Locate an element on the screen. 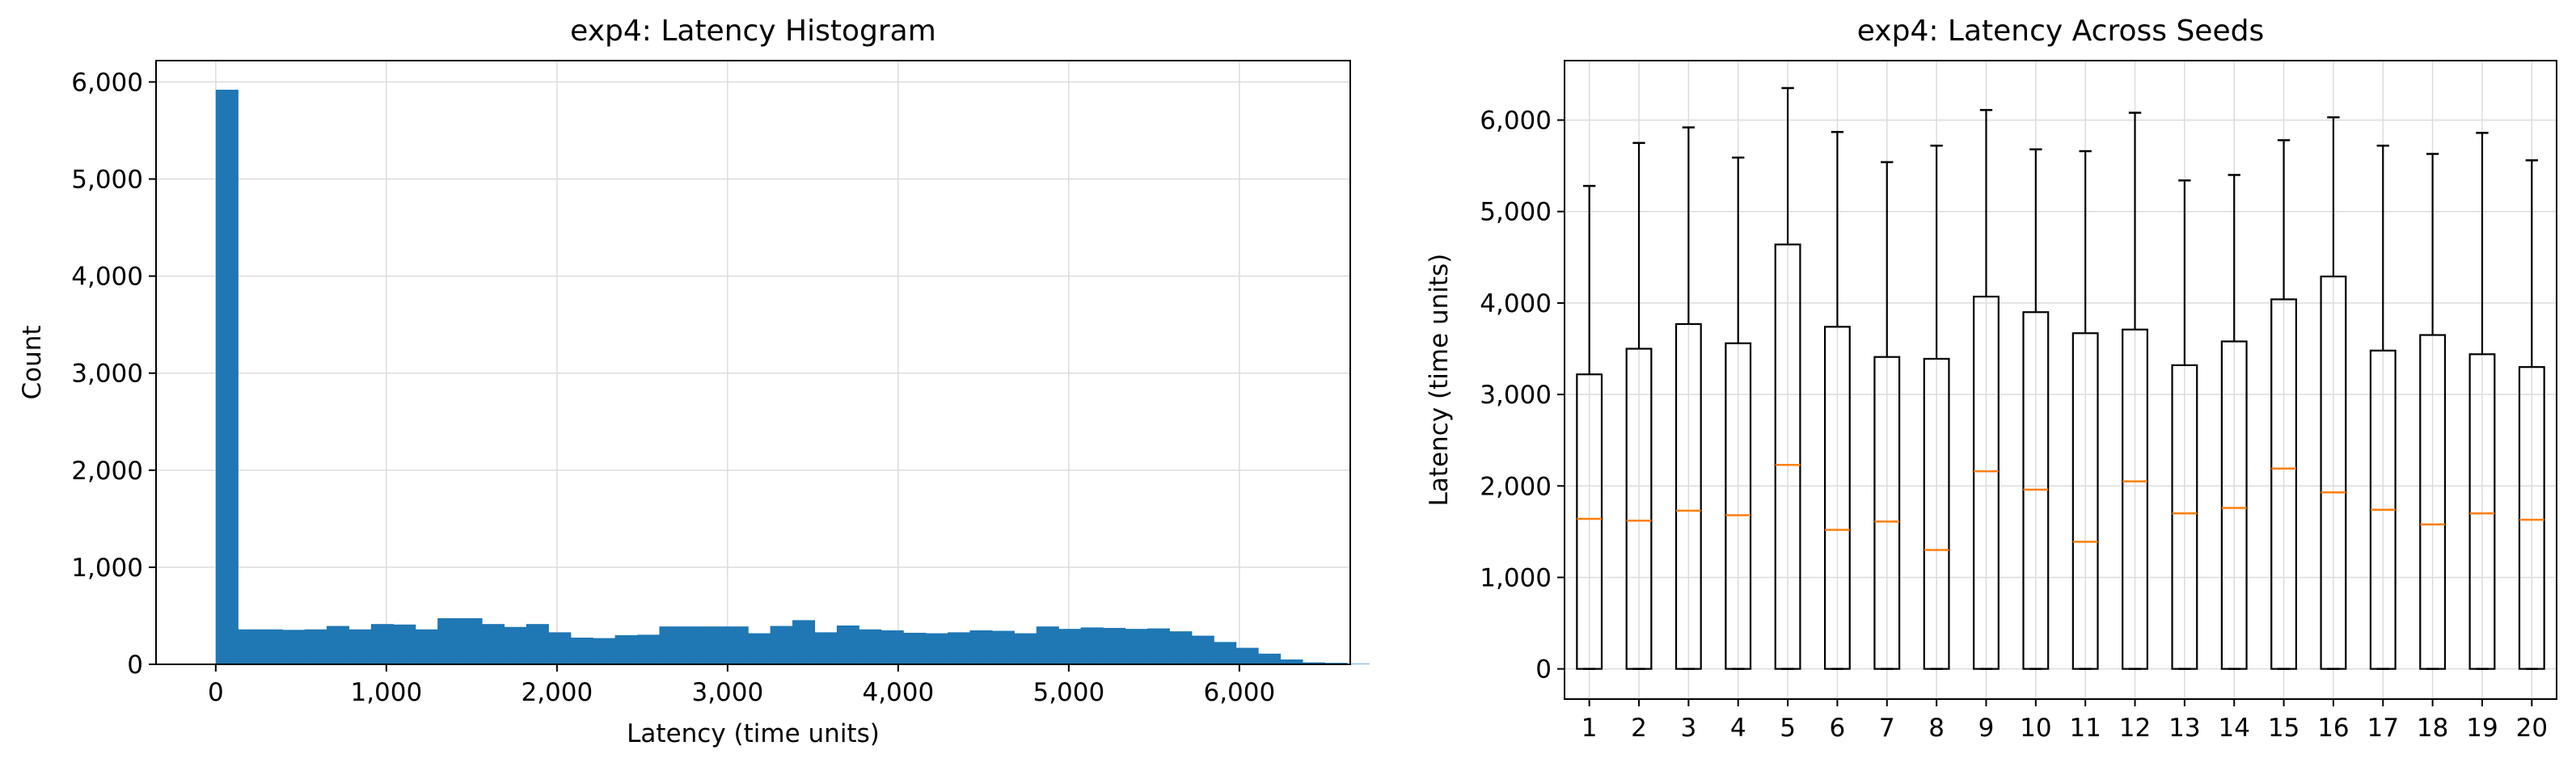 Image resolution: width=2576 pixels, height=771 pixels. boxplot-x-tick-label: 15 is located at coordinates (2283, 729).